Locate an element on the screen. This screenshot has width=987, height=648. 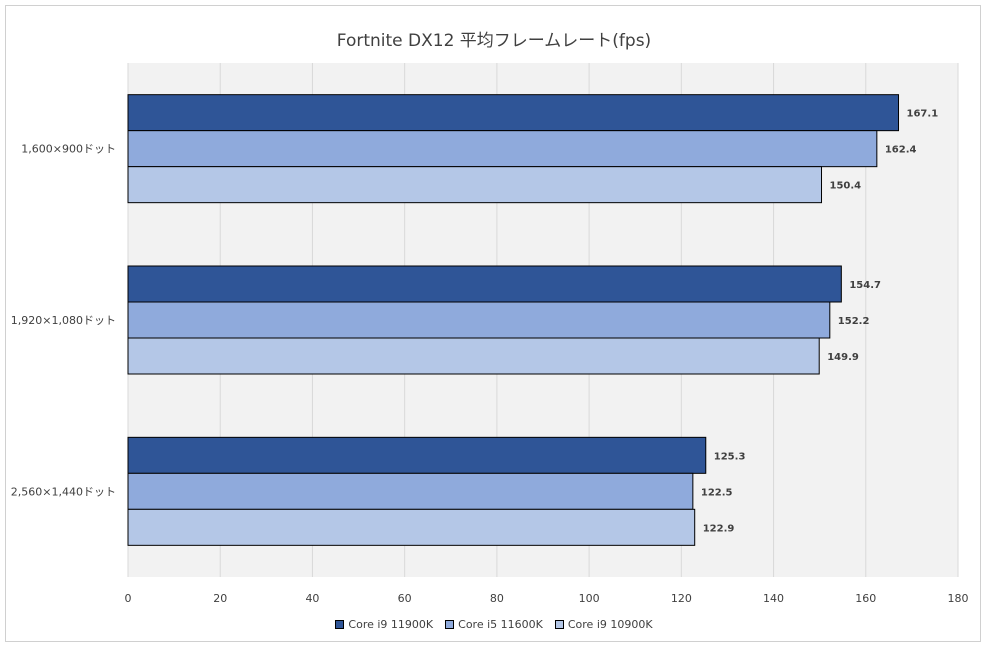
legend-item: Core i9 11900K is located at coordinates (384, 624).